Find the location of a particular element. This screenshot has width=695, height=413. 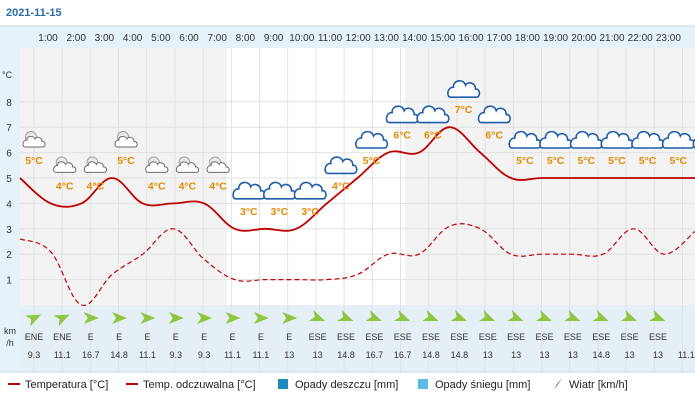

hour-label: 7:00 is located at coordinates (217, 38).